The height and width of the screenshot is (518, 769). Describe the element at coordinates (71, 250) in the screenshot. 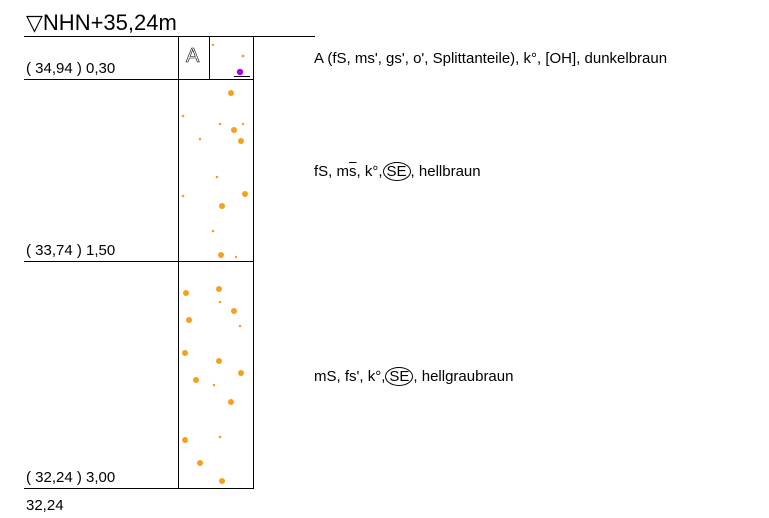

I see `depth-label-2: ( 33,74 ) 1,50` at that location.